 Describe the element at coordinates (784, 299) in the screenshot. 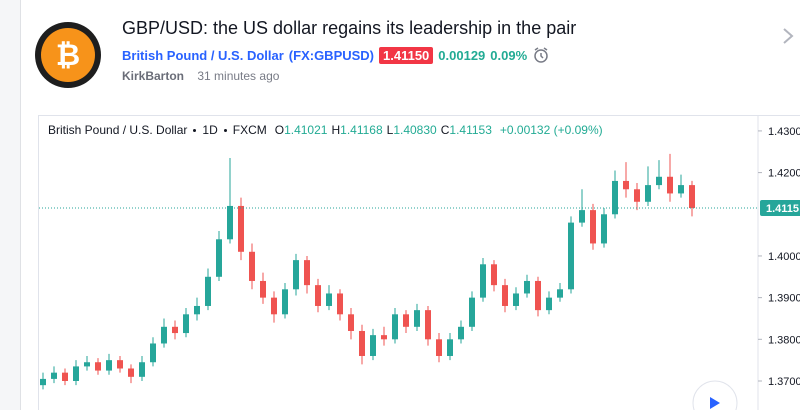

I see `y-tick-label: 1.3900` at that location.